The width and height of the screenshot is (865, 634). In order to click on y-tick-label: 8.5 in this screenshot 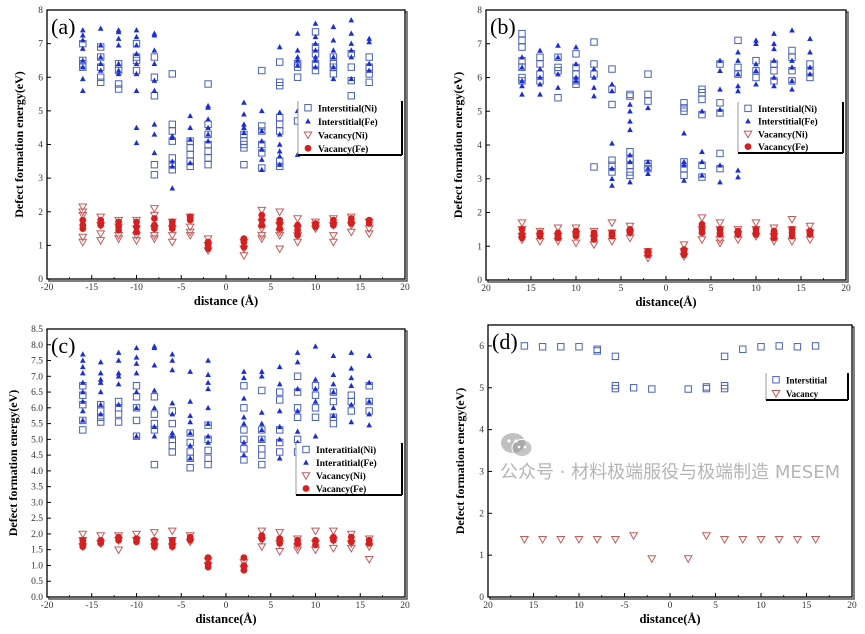, I will do `click(37, 330)`.